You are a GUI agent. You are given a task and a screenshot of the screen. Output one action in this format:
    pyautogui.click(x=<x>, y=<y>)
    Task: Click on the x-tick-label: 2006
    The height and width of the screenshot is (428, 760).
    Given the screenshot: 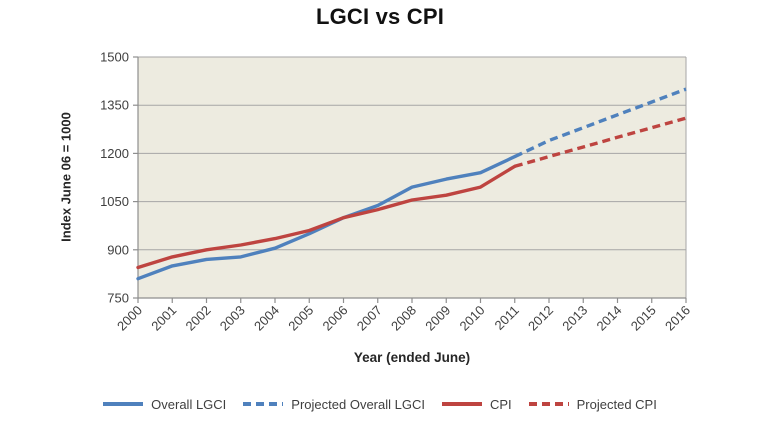 What is the action you would take?
    pyautogui.click(x=335, y=318)
    